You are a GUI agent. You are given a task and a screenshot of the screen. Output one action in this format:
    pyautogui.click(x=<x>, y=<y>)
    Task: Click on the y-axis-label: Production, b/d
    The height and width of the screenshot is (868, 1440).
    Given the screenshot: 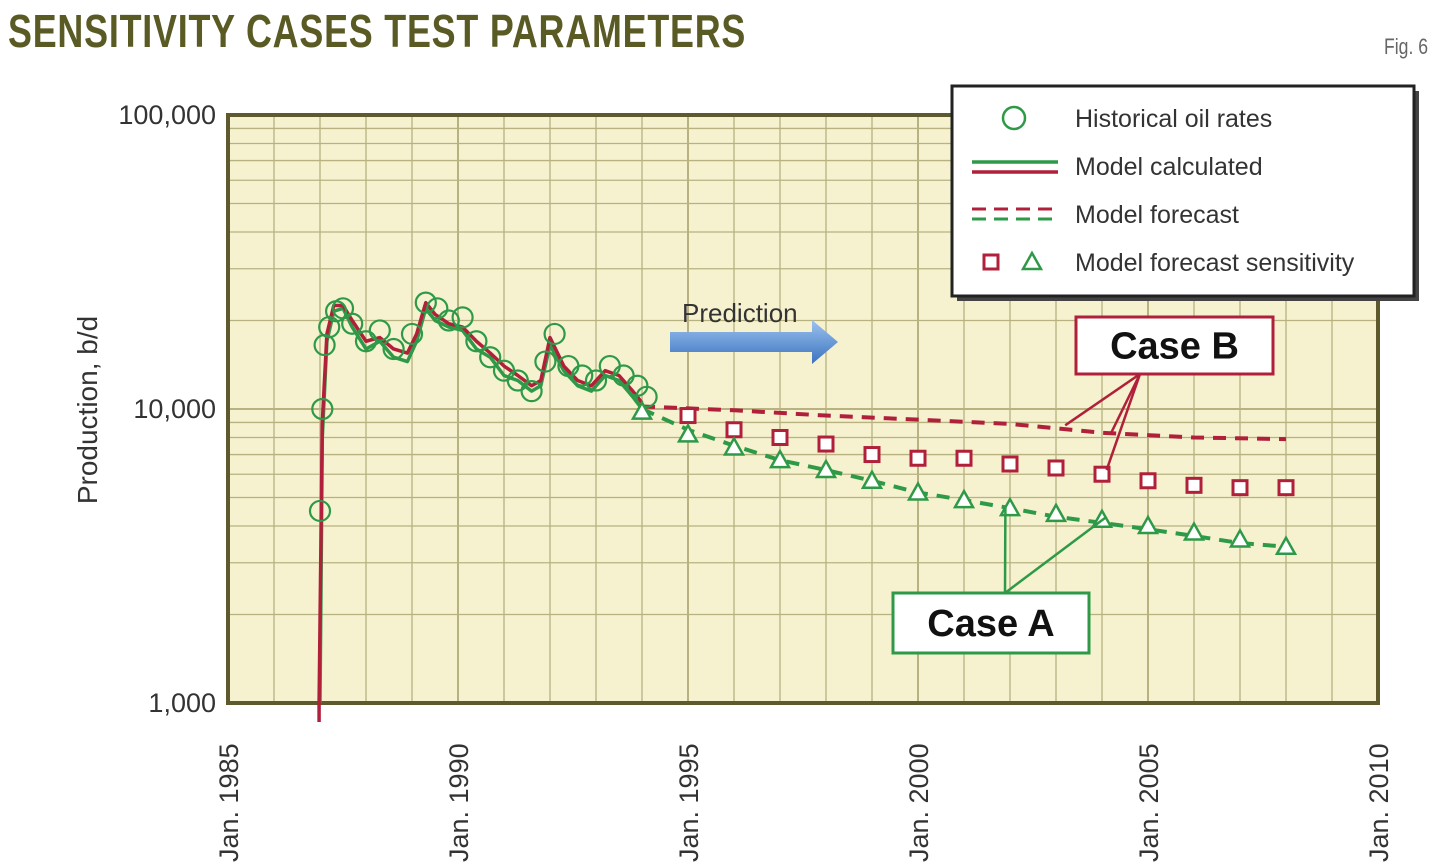 What is the action you would take?
    pyautogui.click(x=87, y=410)
    